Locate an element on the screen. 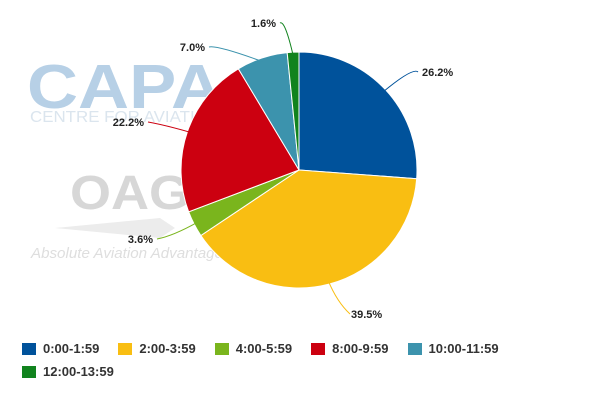  legend-item-2-00-3-59: 2:00-3:59 is located at coordinates (157, 348).